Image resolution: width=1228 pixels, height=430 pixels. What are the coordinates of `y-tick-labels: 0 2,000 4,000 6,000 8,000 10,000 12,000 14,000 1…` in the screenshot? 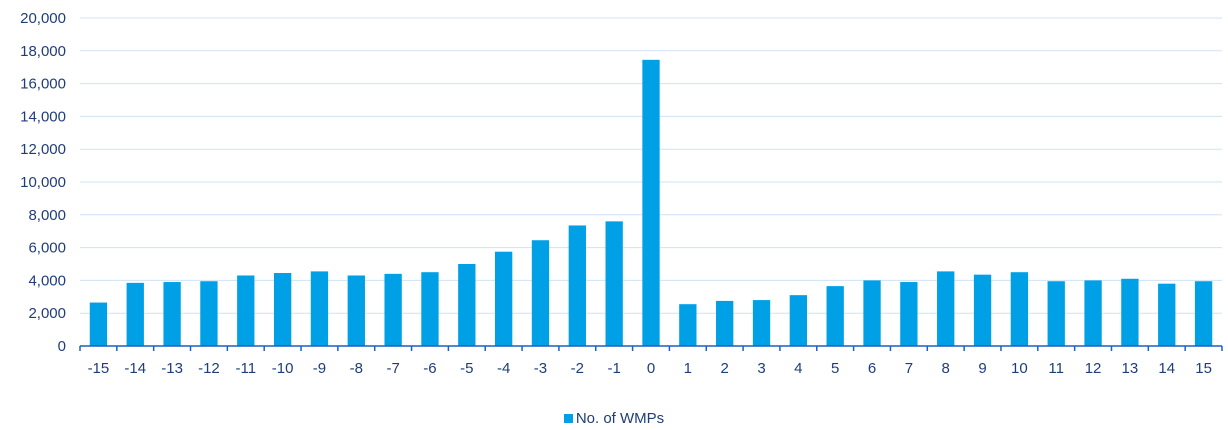 It's located at (43, 182).